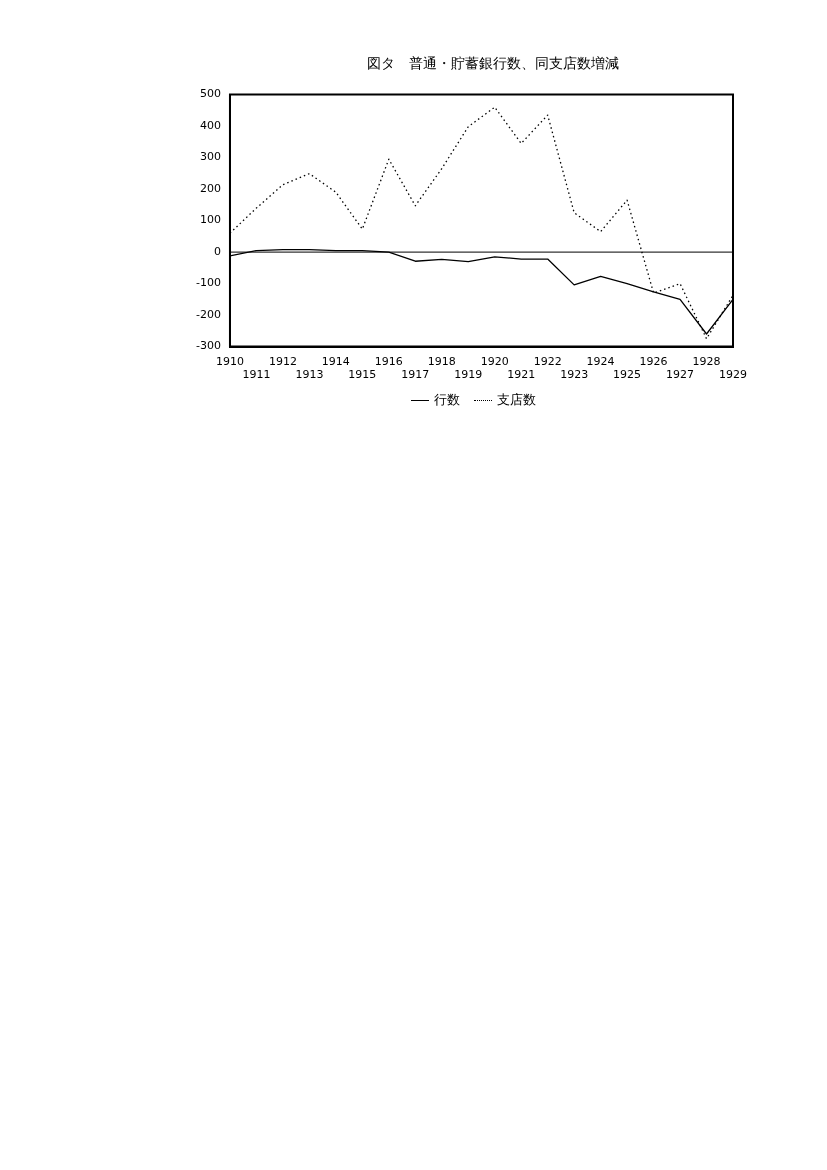 The image size is (827, 1170). What do you see at coordinates (733, 375) in the screenshot?
I see `x-tick-label: 1929` at bounding box center [733, 375].